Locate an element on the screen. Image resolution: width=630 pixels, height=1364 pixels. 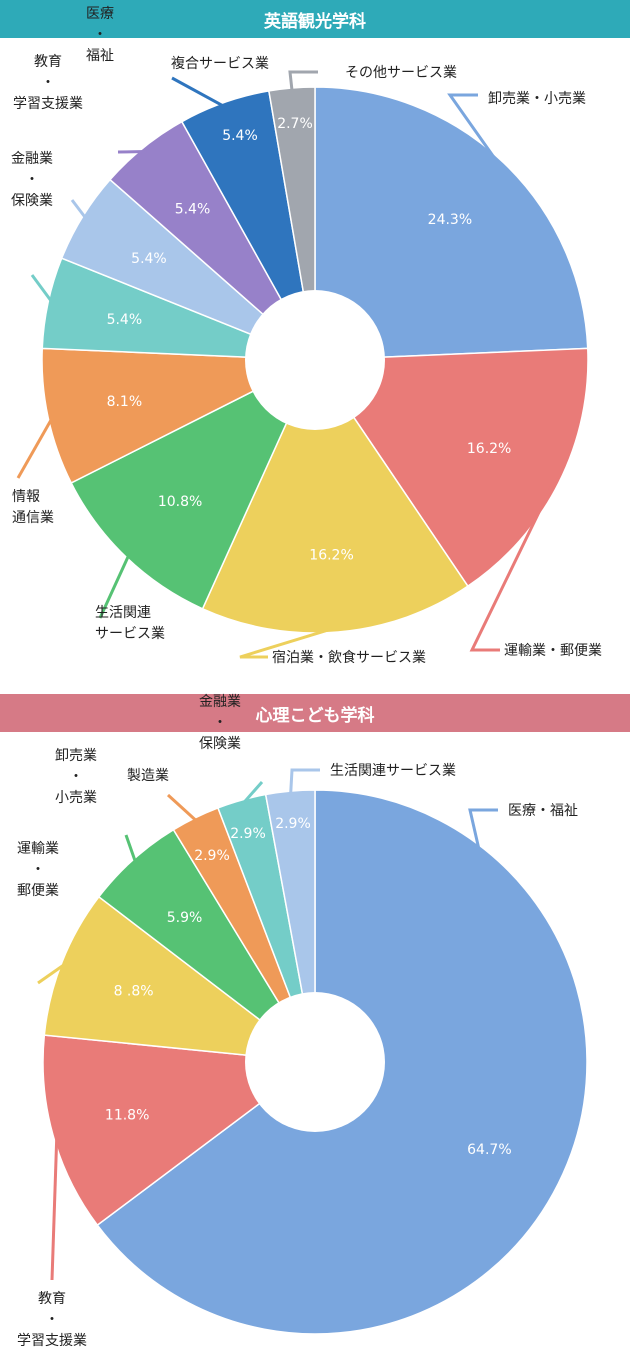
slice-category-label: その他サービス業 is located at coordinates (401, 73).